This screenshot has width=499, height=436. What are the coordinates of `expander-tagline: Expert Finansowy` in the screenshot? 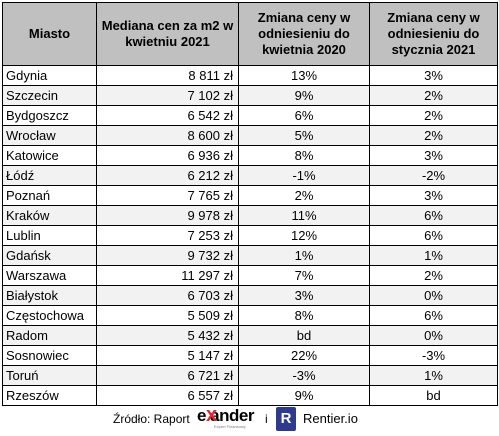 It's located at (230, 426).